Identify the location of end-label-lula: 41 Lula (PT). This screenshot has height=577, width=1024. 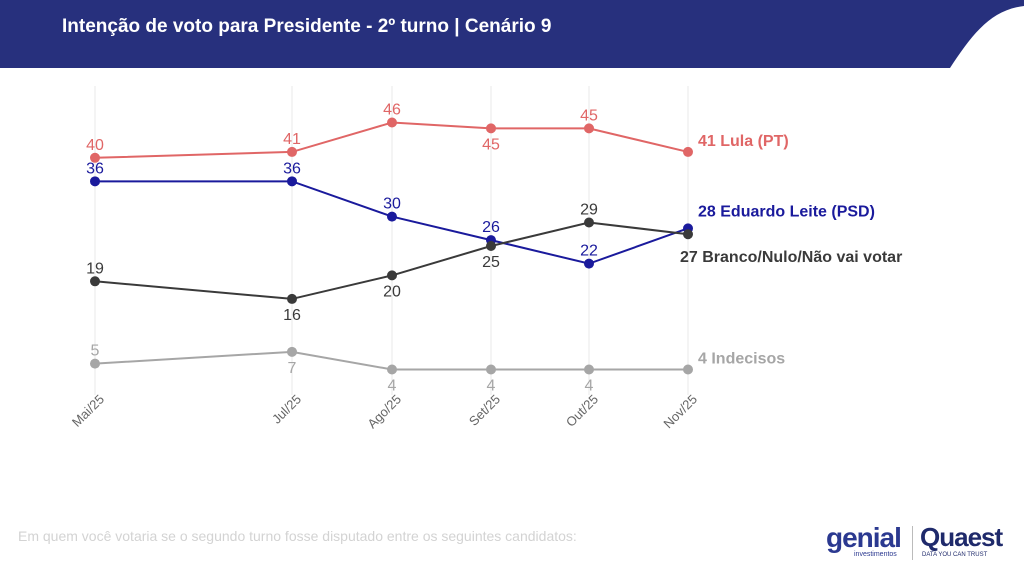
(743, 141).